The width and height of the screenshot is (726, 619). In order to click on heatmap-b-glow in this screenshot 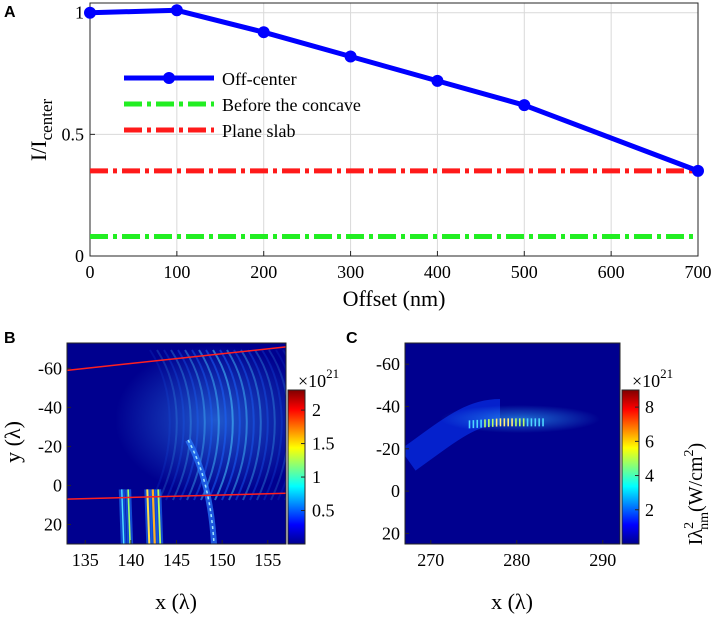, I will do `click(200, 420)`.